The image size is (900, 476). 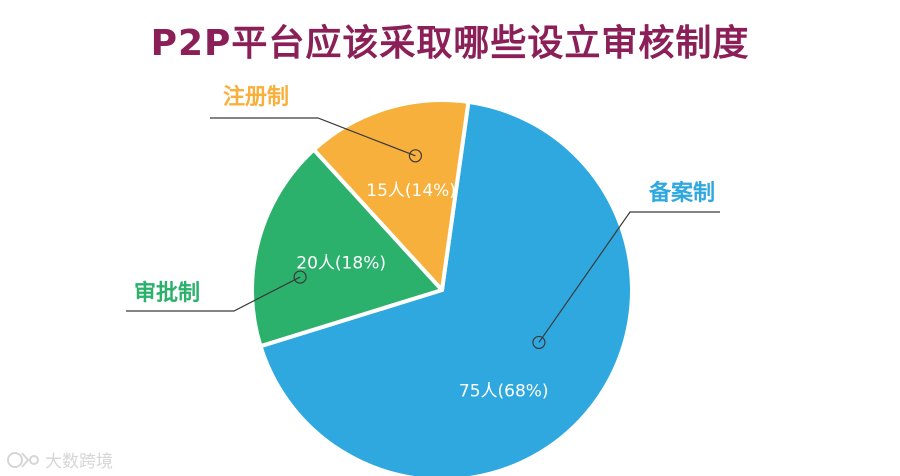 I want to click on category-label: 注册制, so click(x=256, y=97).